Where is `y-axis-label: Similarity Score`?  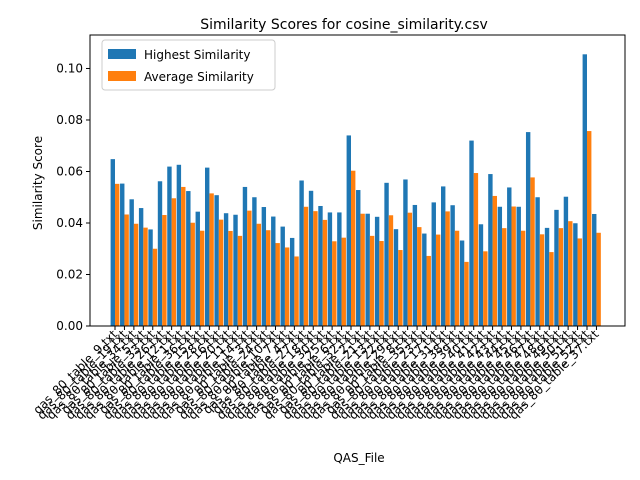
y-axis-label: Similarity Score is located at coordinates (38, 183).